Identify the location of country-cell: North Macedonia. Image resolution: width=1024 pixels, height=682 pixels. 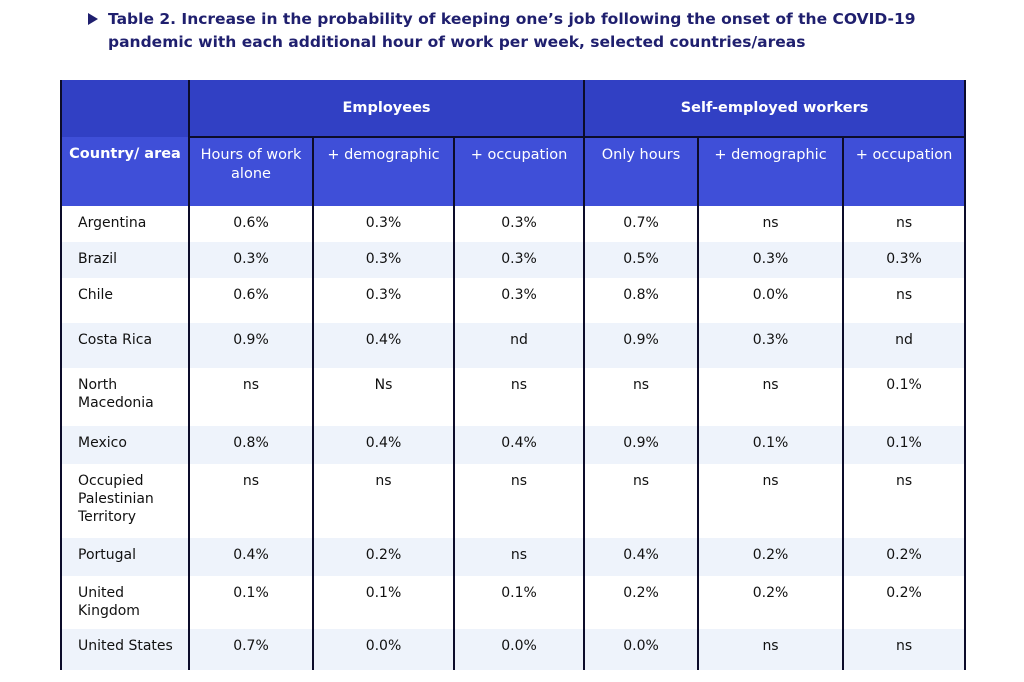
(125, 397).